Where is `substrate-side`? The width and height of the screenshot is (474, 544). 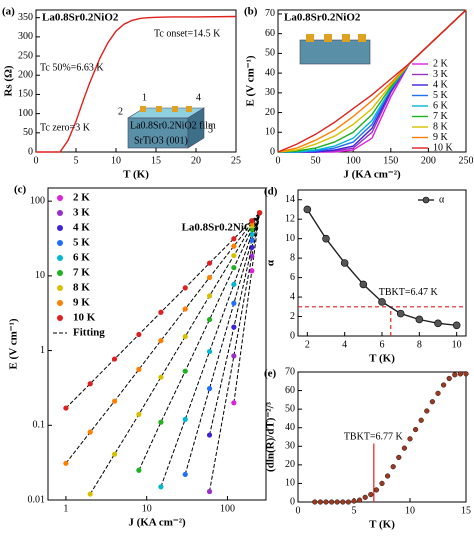
substrate-side is located at coordinates (196, 128).